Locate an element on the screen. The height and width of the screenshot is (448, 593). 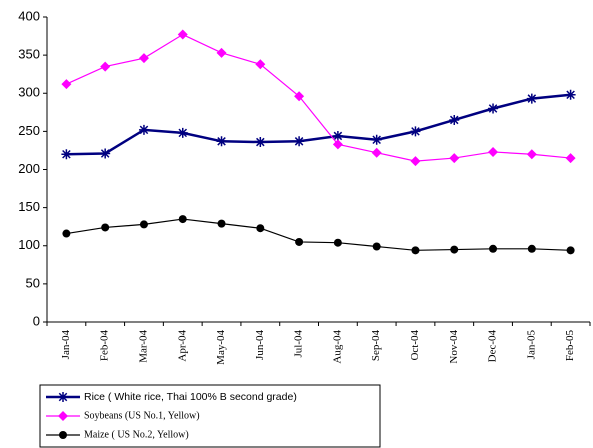
y-tick-label: 150 is located at coordinates (29, 206).